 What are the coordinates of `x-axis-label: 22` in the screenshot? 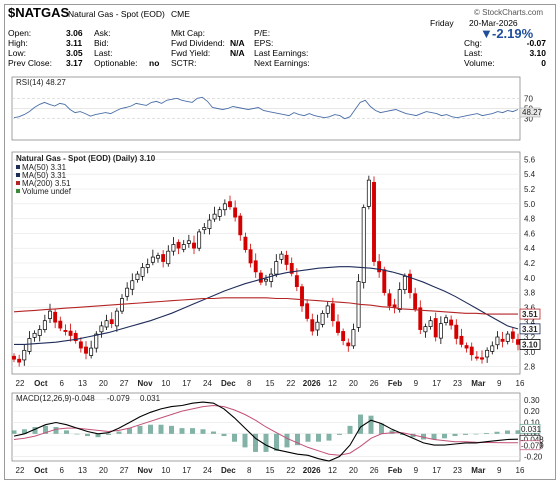 It's located at (20, 470).